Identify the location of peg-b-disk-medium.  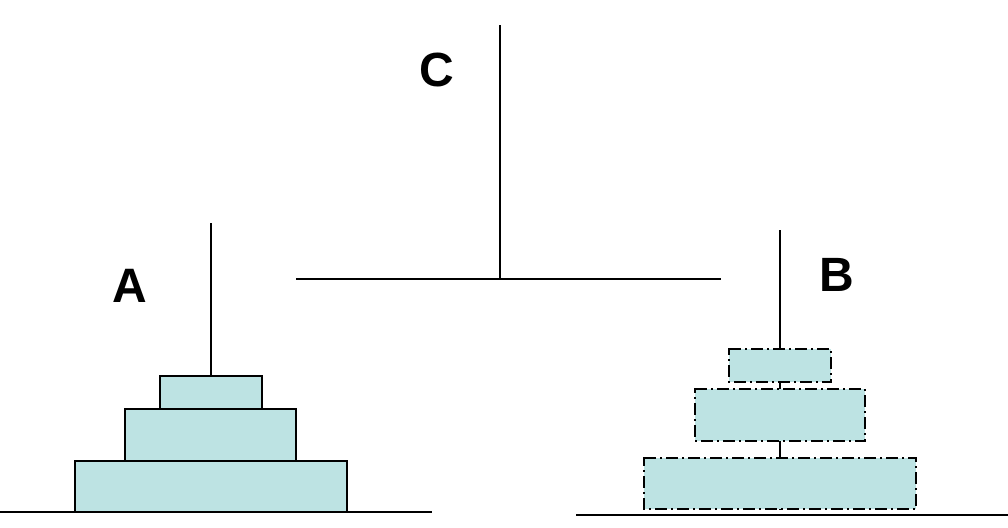
(780, 415).